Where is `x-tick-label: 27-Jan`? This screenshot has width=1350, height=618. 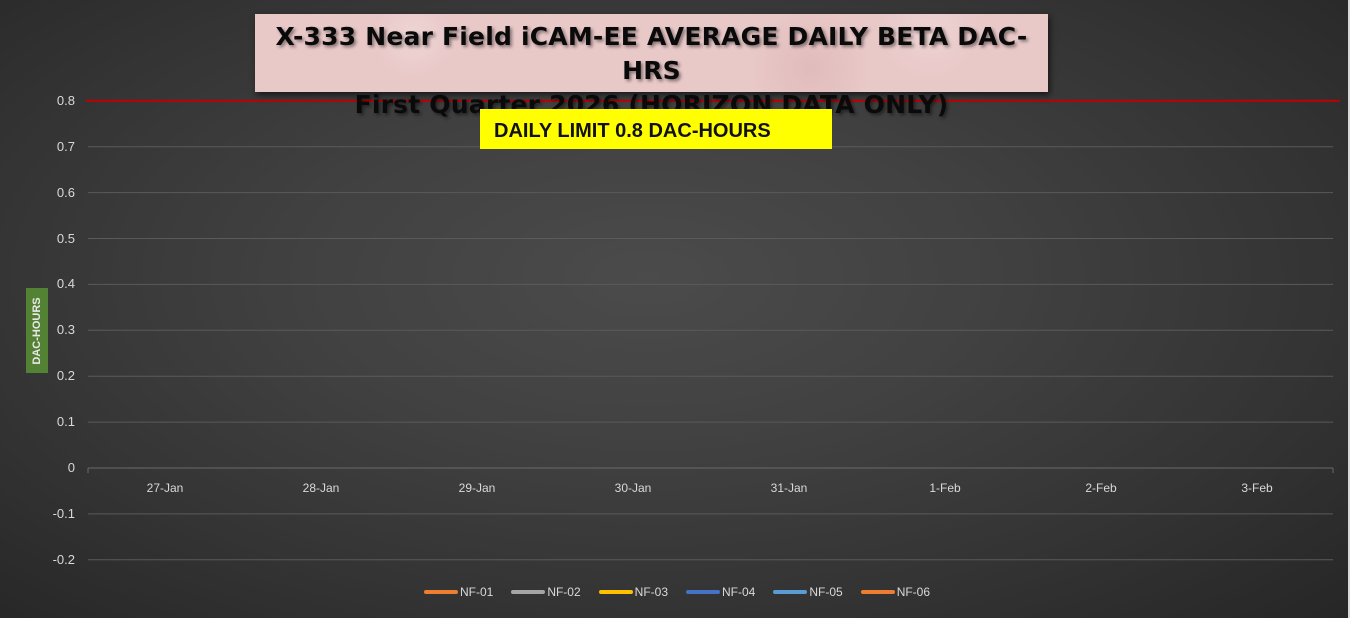 x-tick-label: 27-Jan is located at coordinates (165, 488).